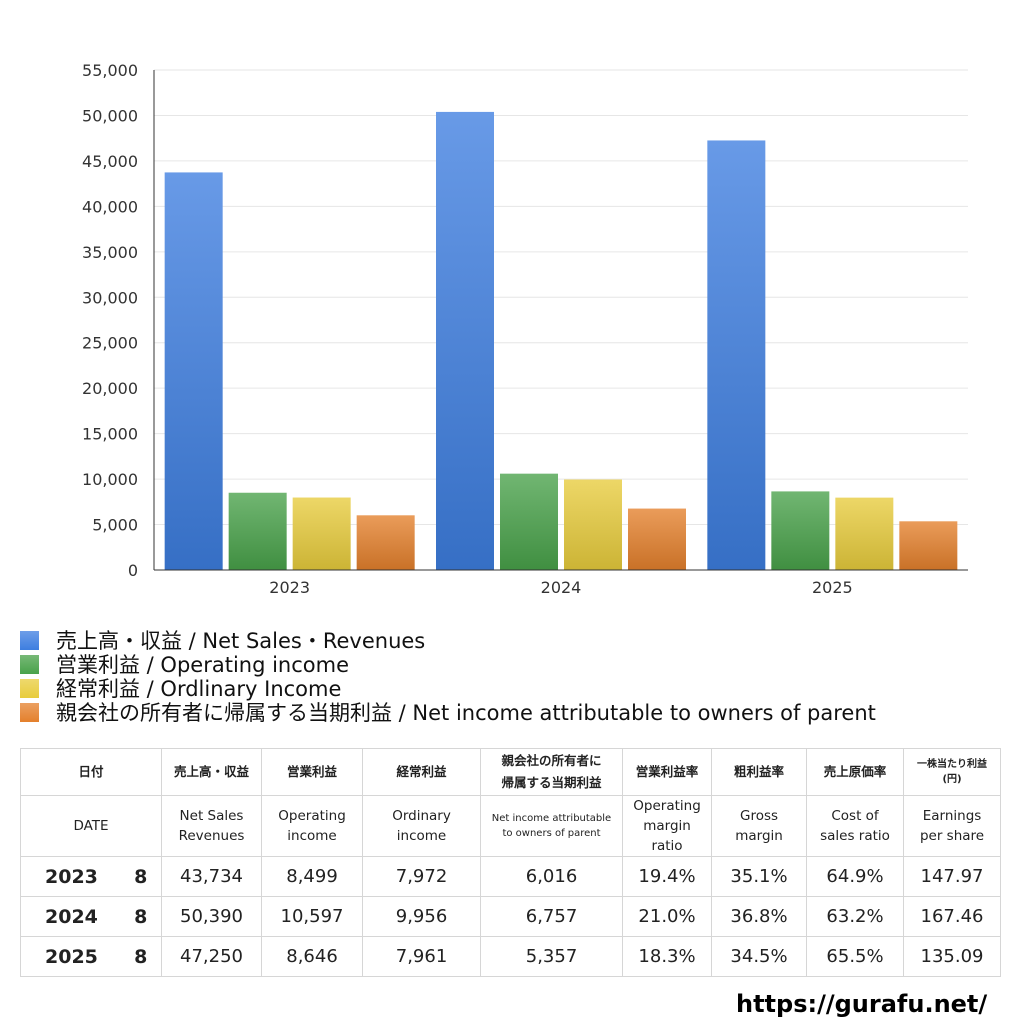 The height and width of the screenshot is (1024, 1024). Describe the element at coordinates (421, 836) in the screenshot. I see `header-line: income` at that location.